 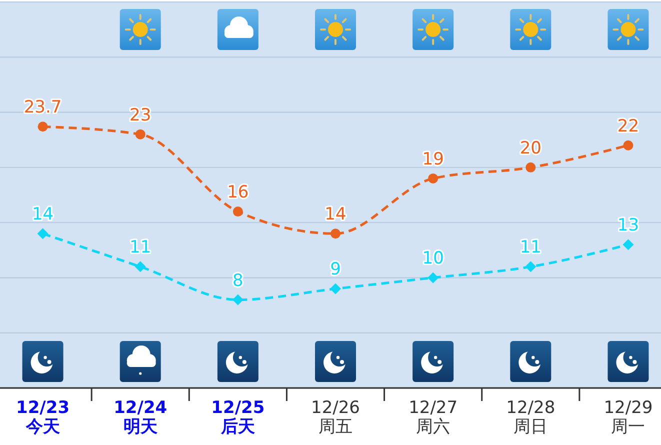 What do you see at coordinates (628, 126) in the screenshot?
I see `data-label: 22` at bounding box center [628, 126].